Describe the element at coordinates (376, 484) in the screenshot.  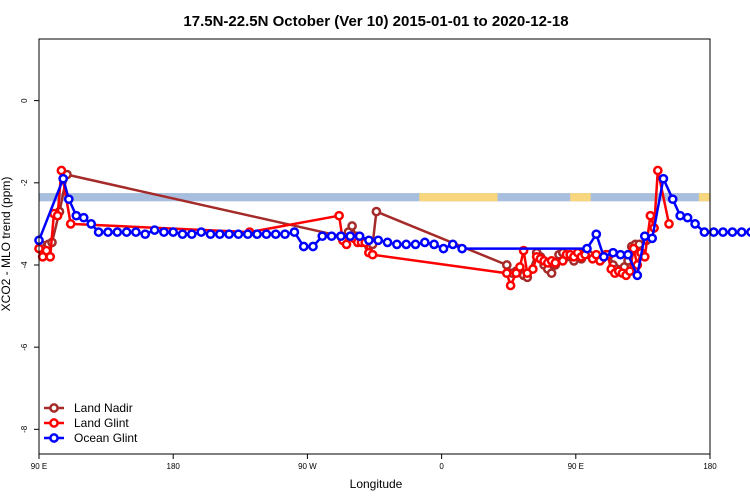
I see `x-axis-title: Longitude` at that location.